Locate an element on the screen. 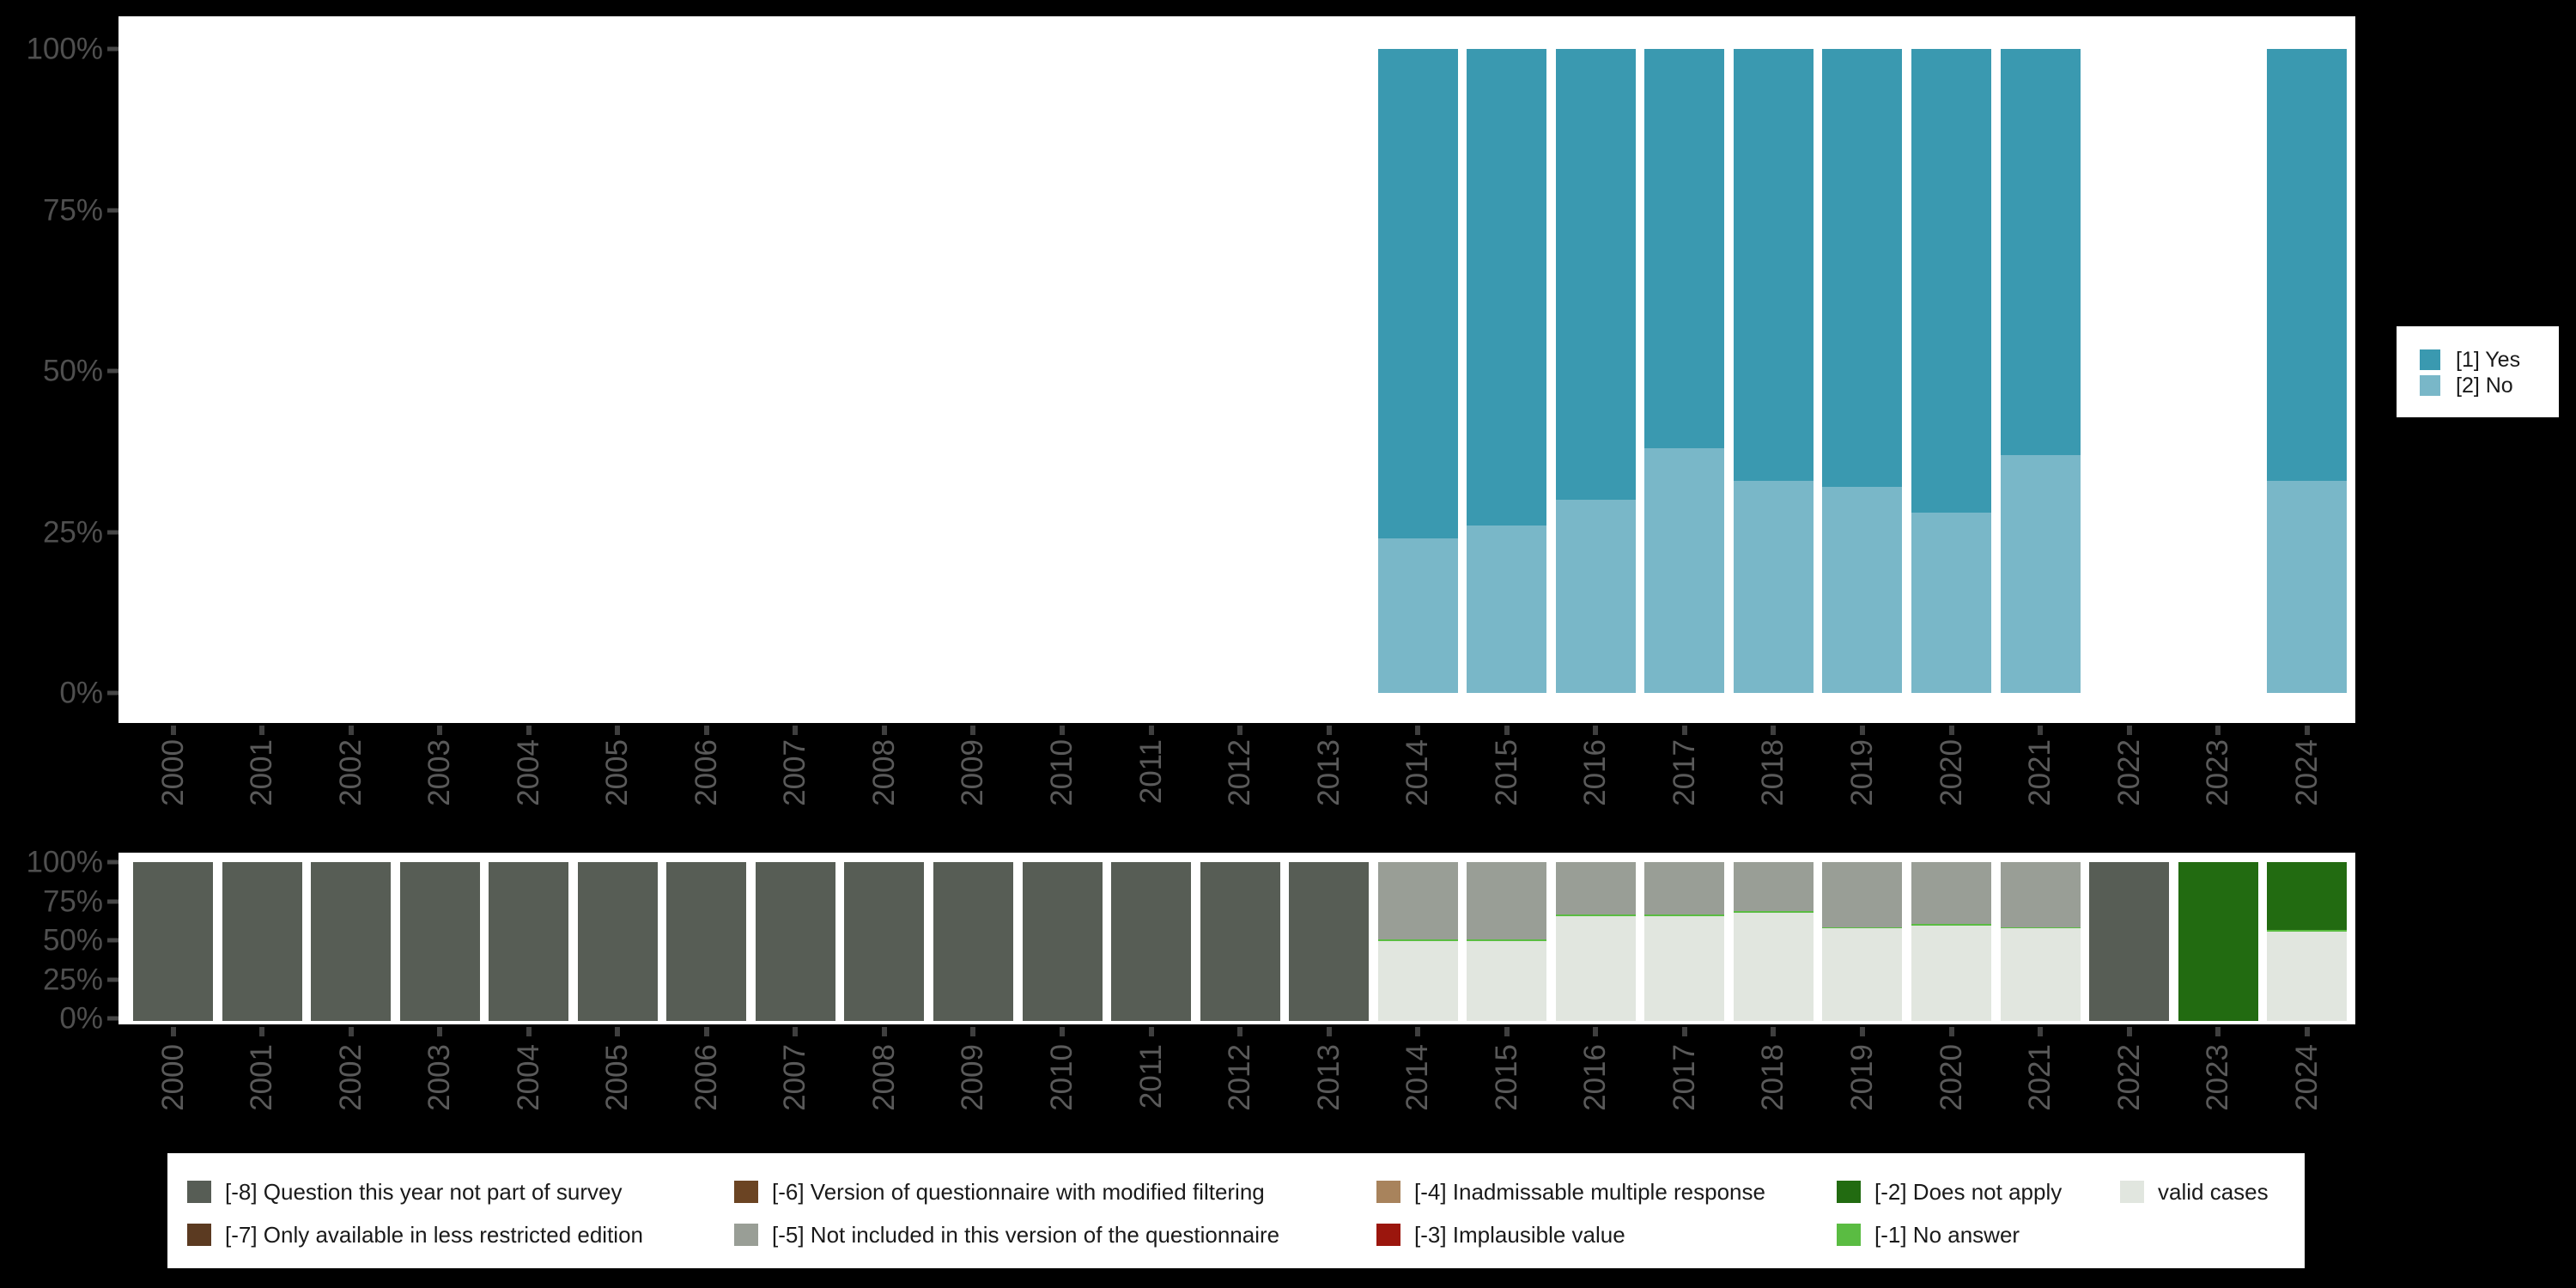 The image size is (2576, 1288). bar-2017 is located at coordinates (1685, 941).